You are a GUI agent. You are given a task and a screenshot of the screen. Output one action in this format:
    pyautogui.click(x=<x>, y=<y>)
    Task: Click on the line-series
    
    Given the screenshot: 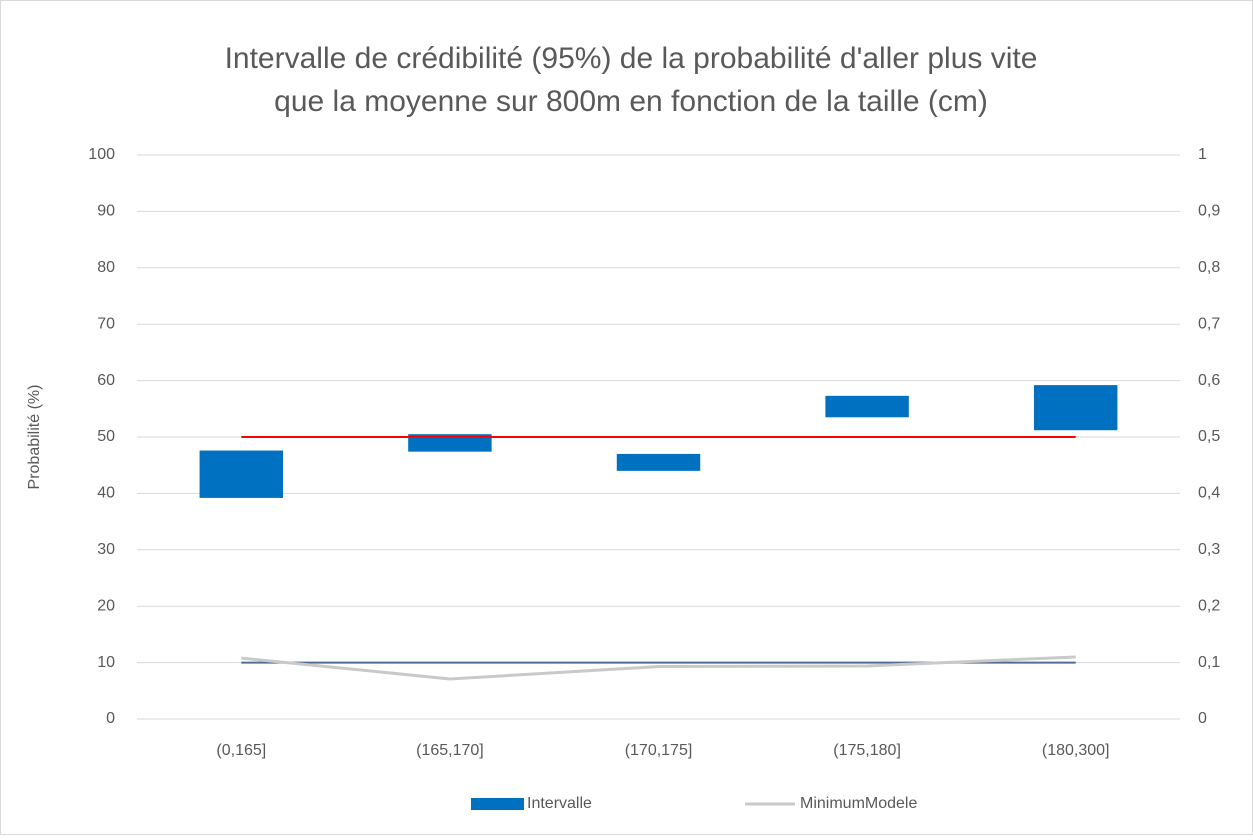 What is the action you would take?
    pyautogui.click(x=658, y=668)
    